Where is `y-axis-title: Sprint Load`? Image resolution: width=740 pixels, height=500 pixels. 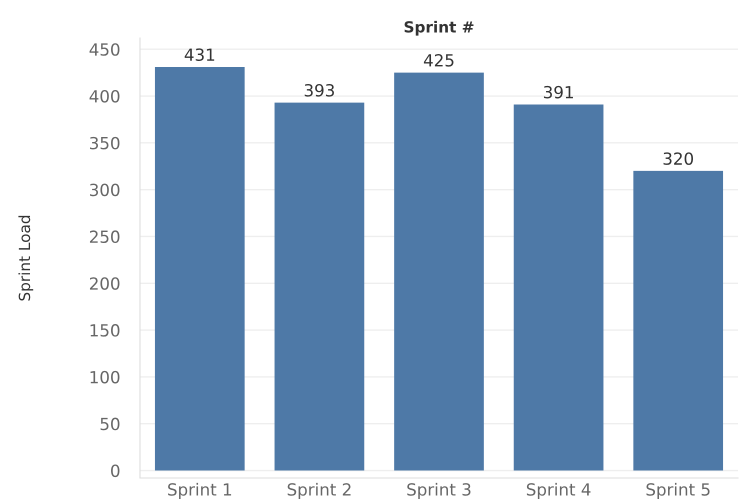 y-axis-title: Sprint Load is located at coordinates (26, 258).